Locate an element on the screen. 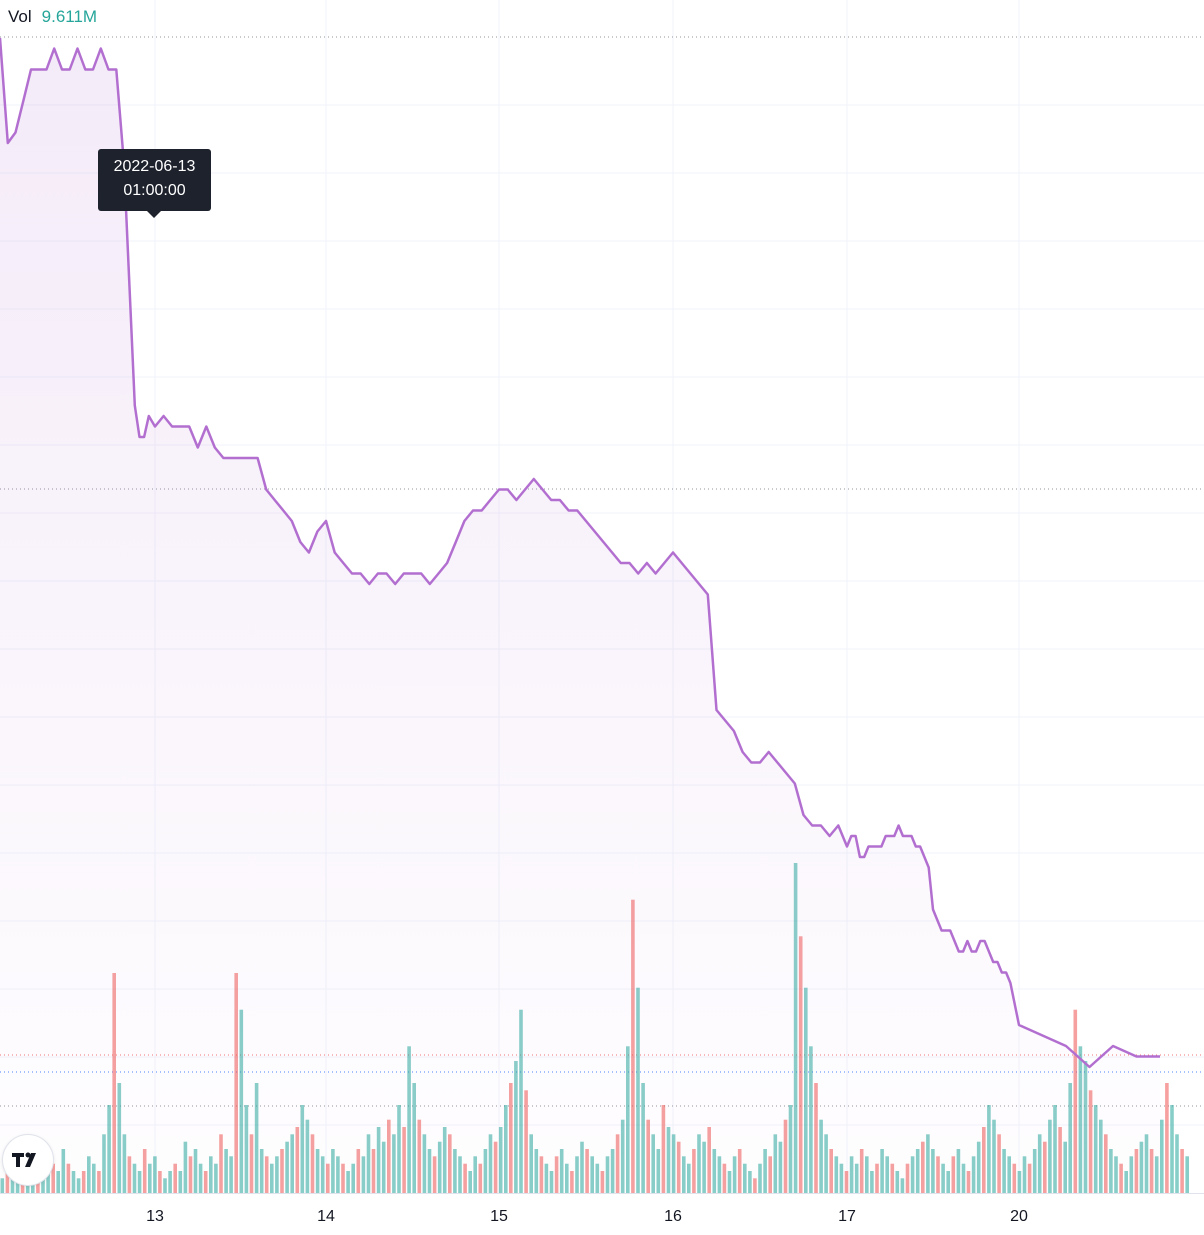 This screenshot has width=1204, height=1235. legend-label: Vol is located at coordinates (20, 16).